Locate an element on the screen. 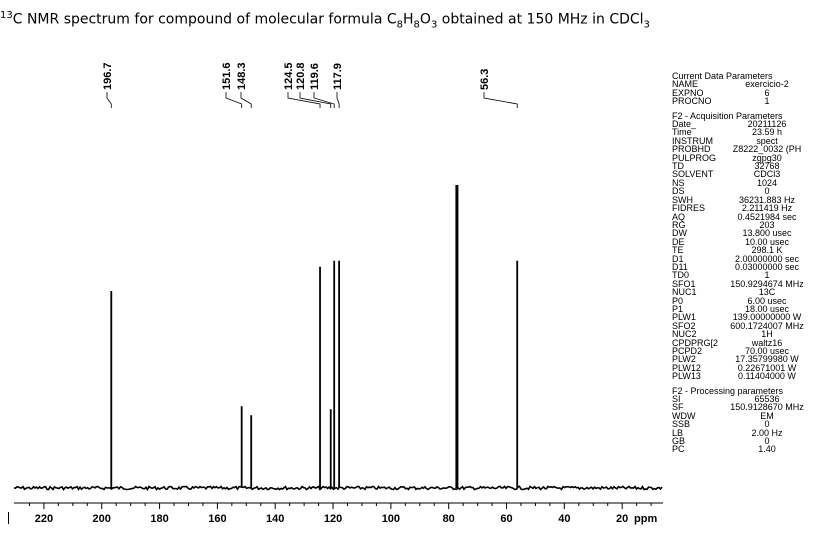  param-name: EXPNO is located at coordinates (688, 92).